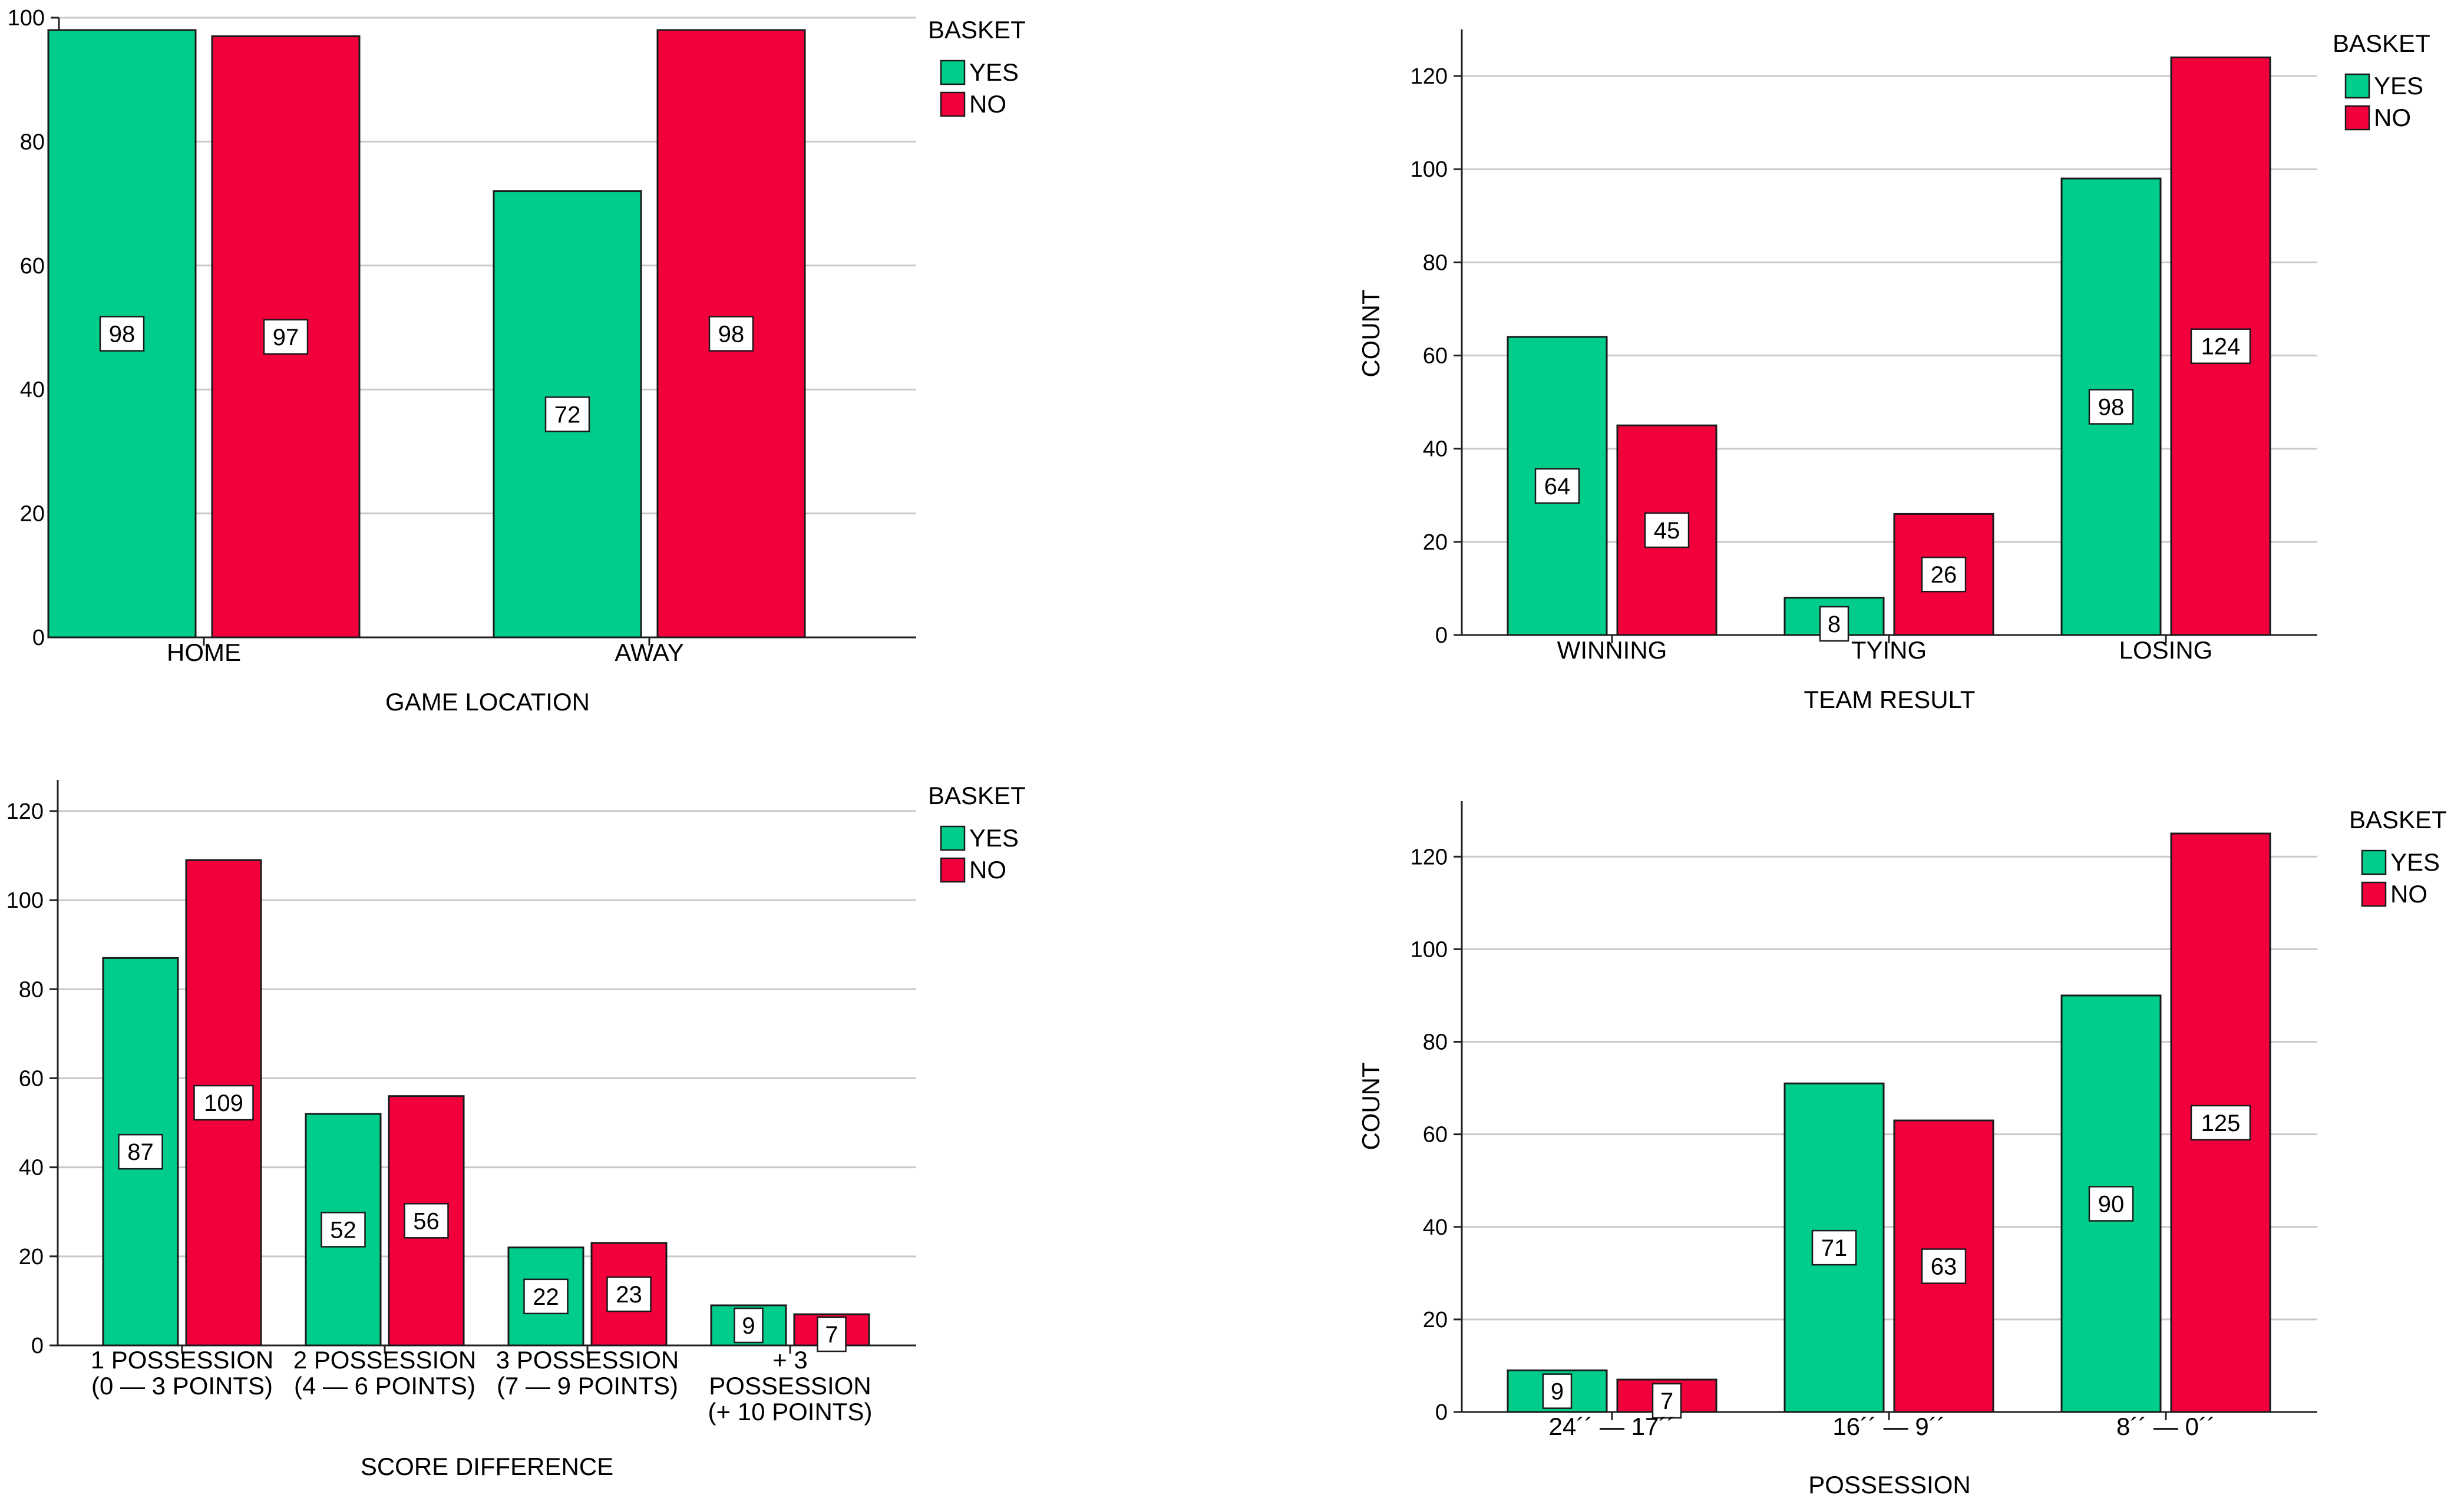 This screenshot has width=2464, height=1508. Describe the element at coordinates (1835, 1248) in the screenshot. I see `data-label: 71` at that location.